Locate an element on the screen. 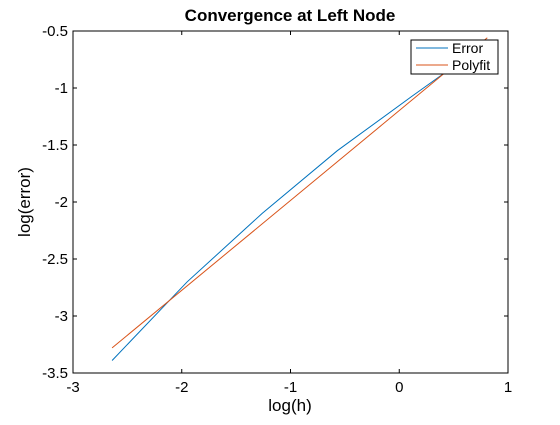  chart-title: Convergence at Left Node is located at coordinates (290, 15).